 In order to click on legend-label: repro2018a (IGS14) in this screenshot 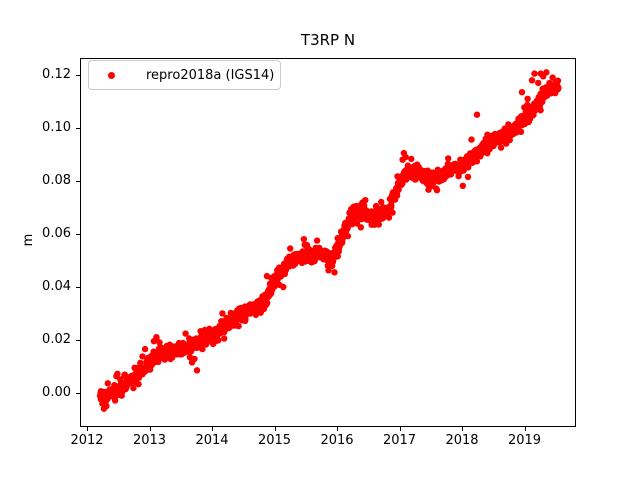, I will do `click(210, 75)`.